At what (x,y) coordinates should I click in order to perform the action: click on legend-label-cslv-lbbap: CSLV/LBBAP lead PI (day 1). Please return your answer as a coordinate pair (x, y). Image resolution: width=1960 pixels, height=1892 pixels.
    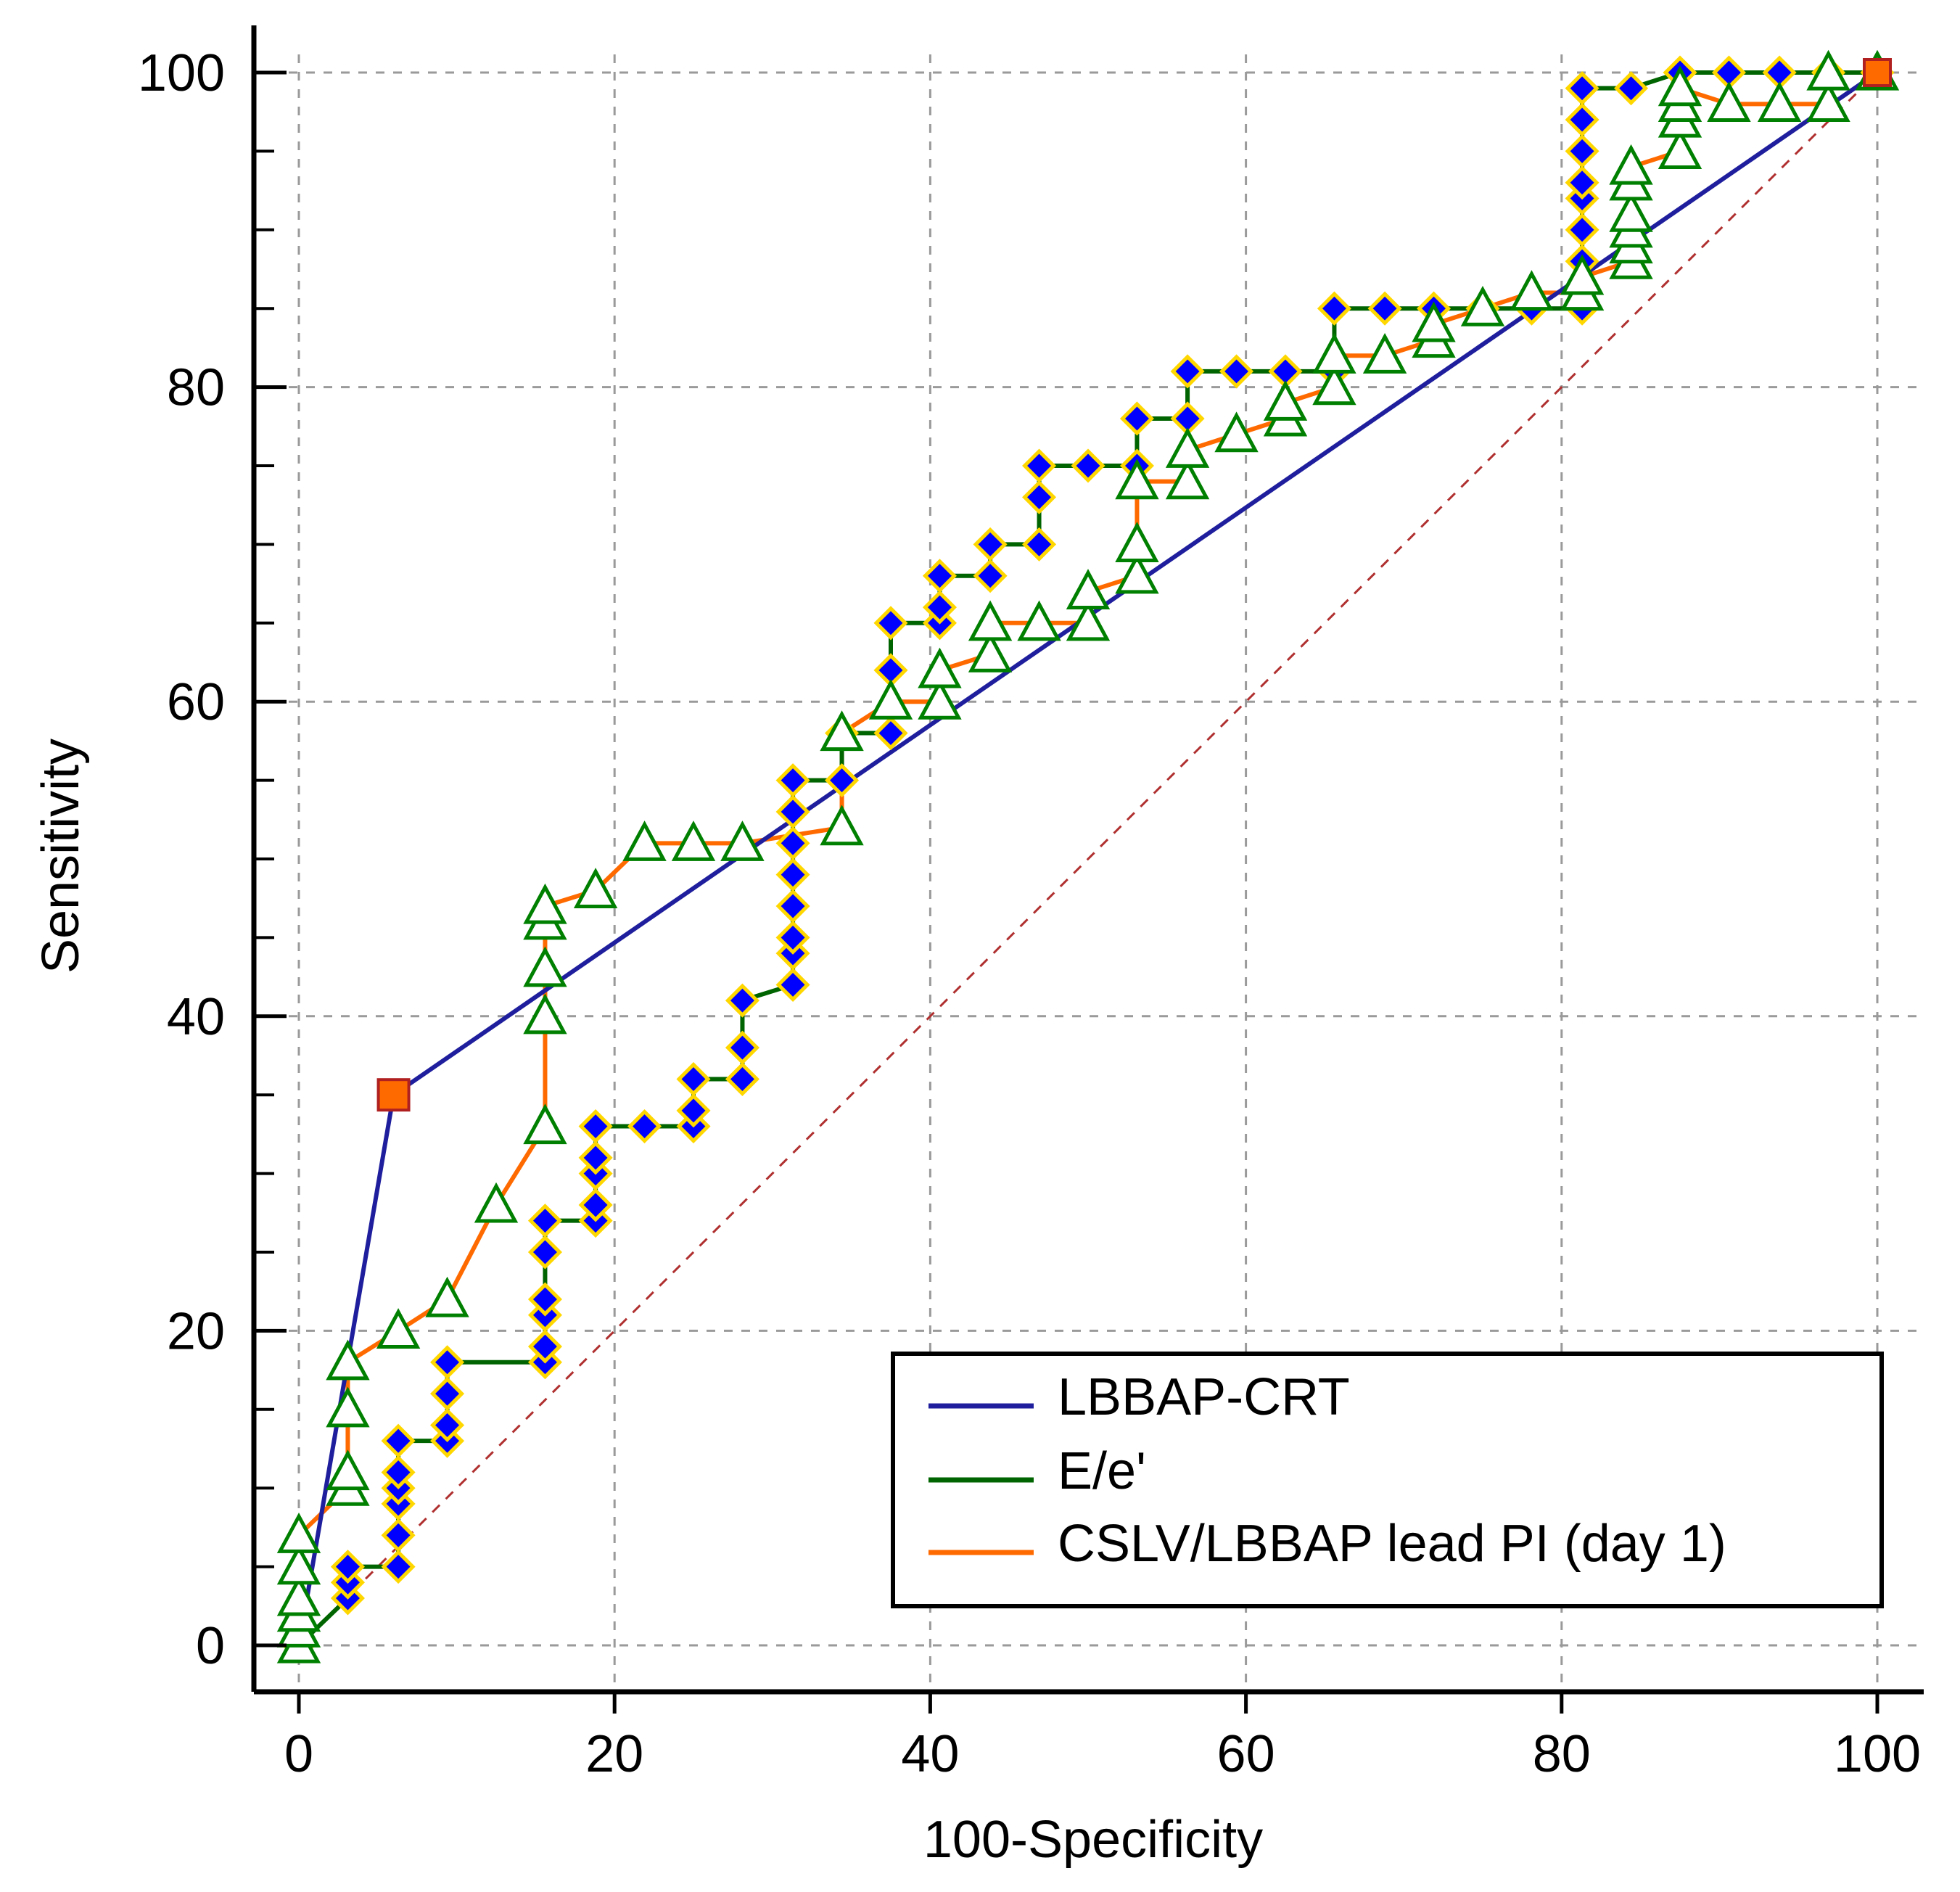
    Looking at the image, I should click on (1392, 1544).